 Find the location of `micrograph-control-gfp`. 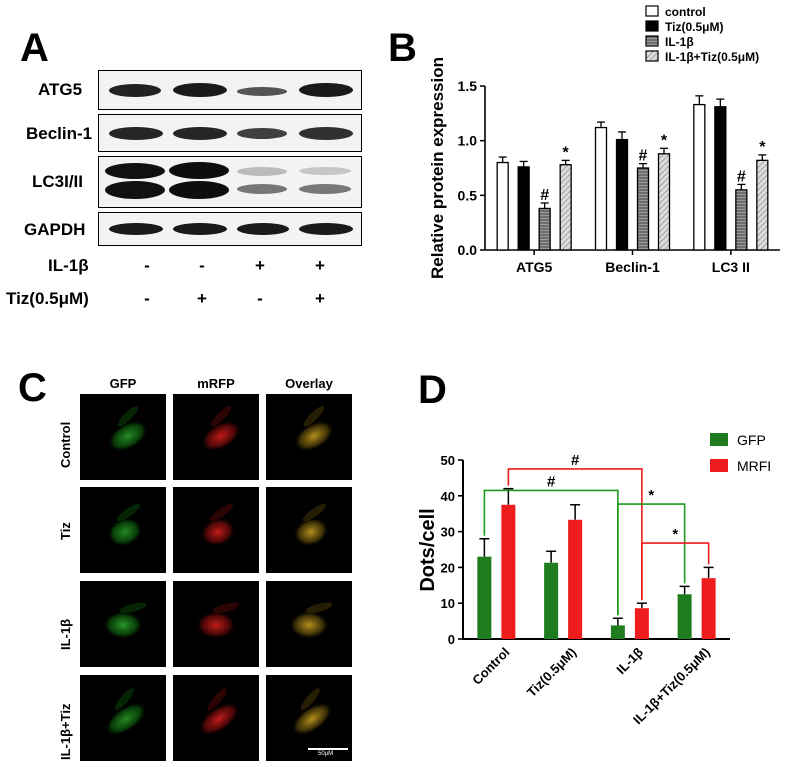

micrograph-control-gfp is located at coordinates (123, 437).